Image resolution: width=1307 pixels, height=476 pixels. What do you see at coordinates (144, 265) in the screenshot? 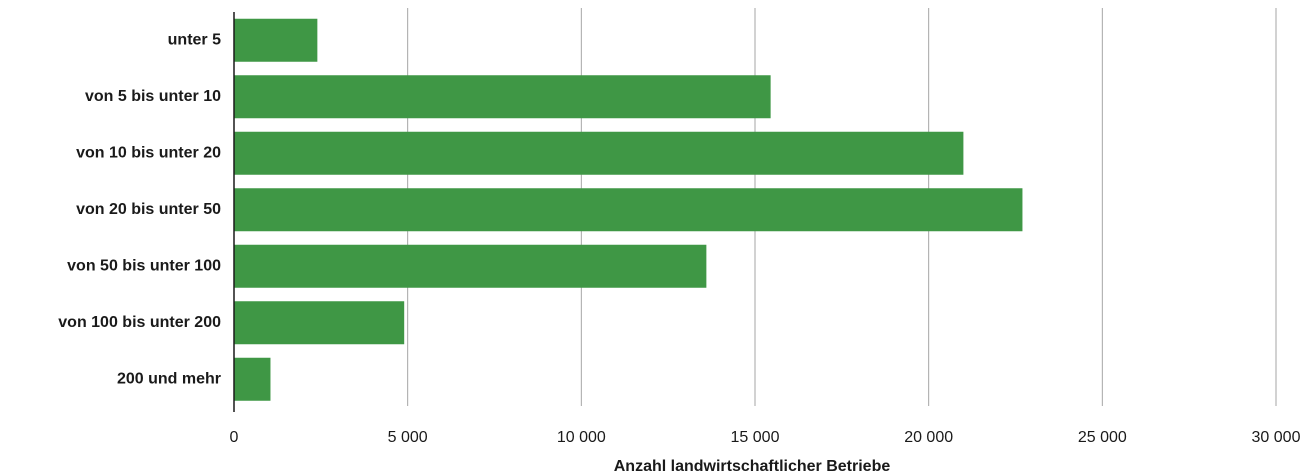
I see `category-label: von 50 bis unter 100` at bounding box center [144, 265].